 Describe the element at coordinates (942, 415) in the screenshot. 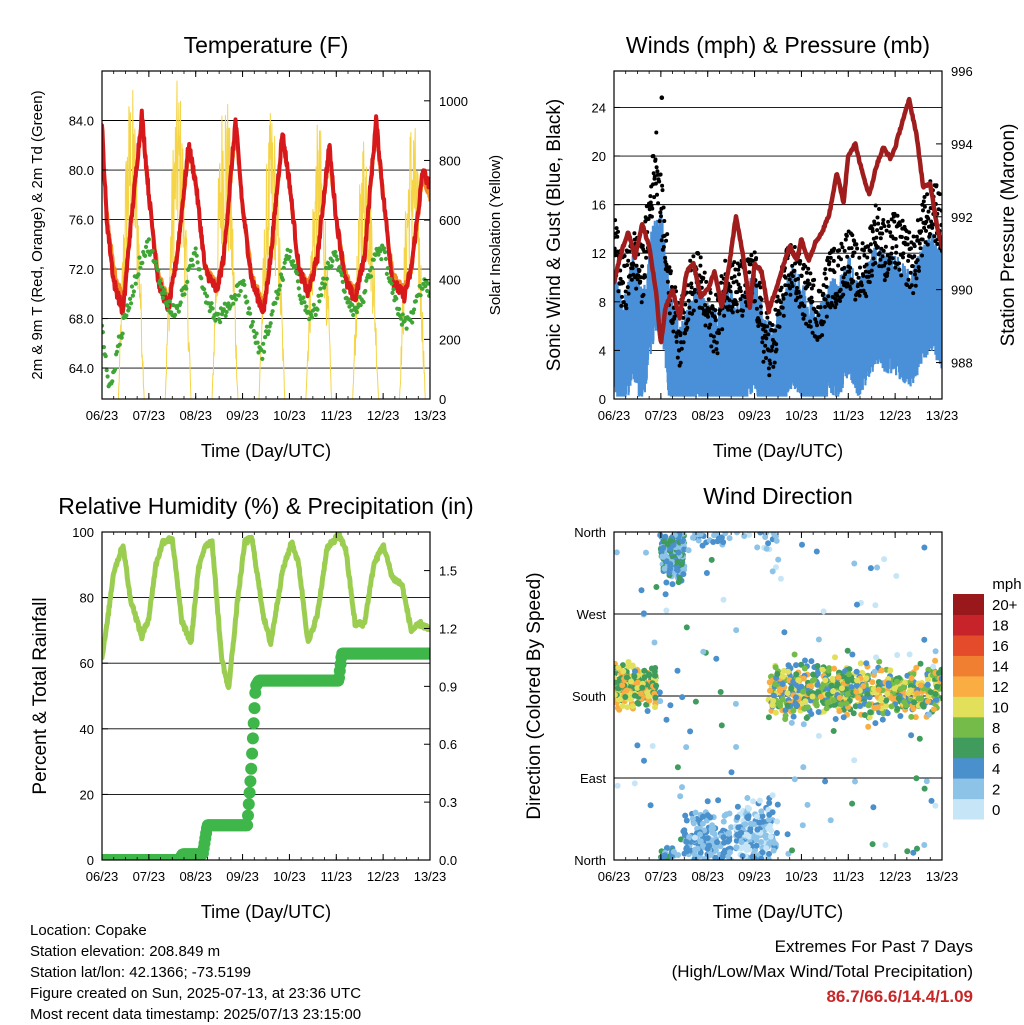

I see `x-tick-label: 13/23` at that location.